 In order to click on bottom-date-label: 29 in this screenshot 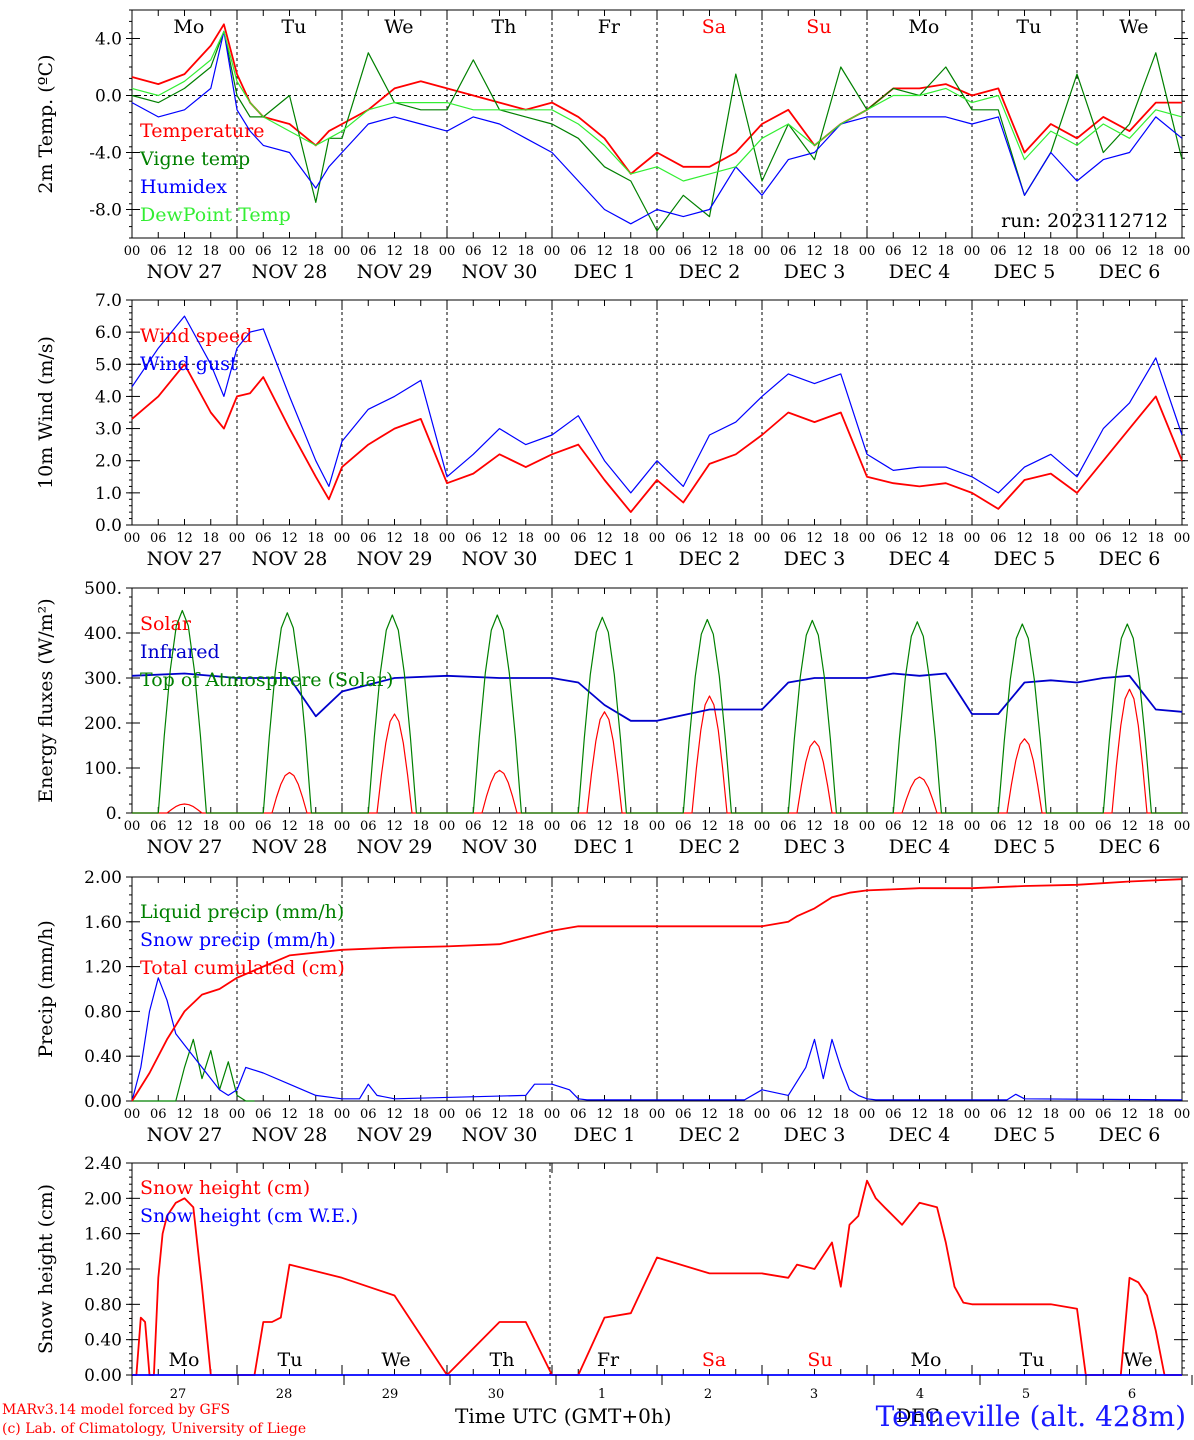, I will do `click(390, 1394)`.